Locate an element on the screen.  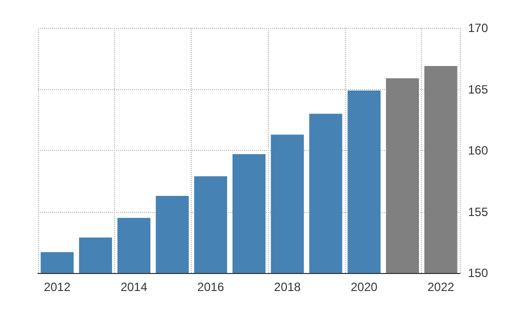
x-tick-label: 2018 is located at coordinates (288, 287).